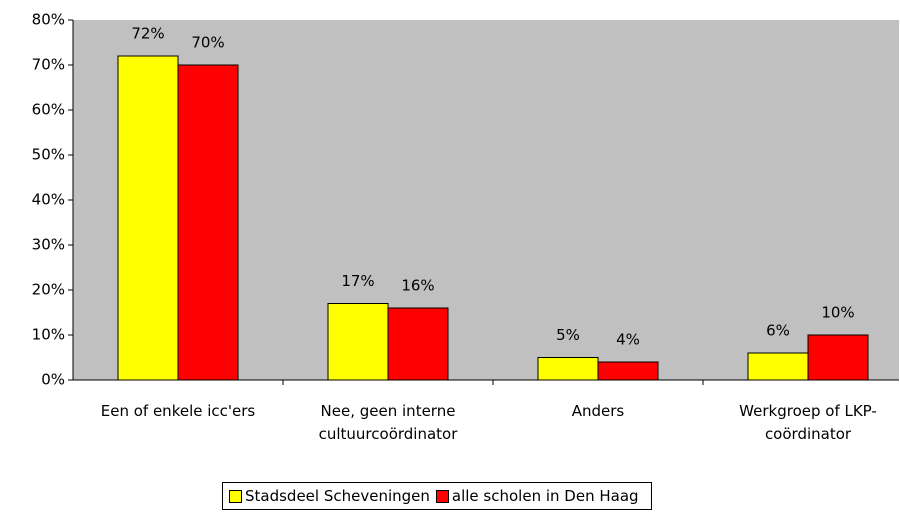 The height and width of the screenshot is (515, 900). I want to click on data-label: 17%, so click(357, 281).